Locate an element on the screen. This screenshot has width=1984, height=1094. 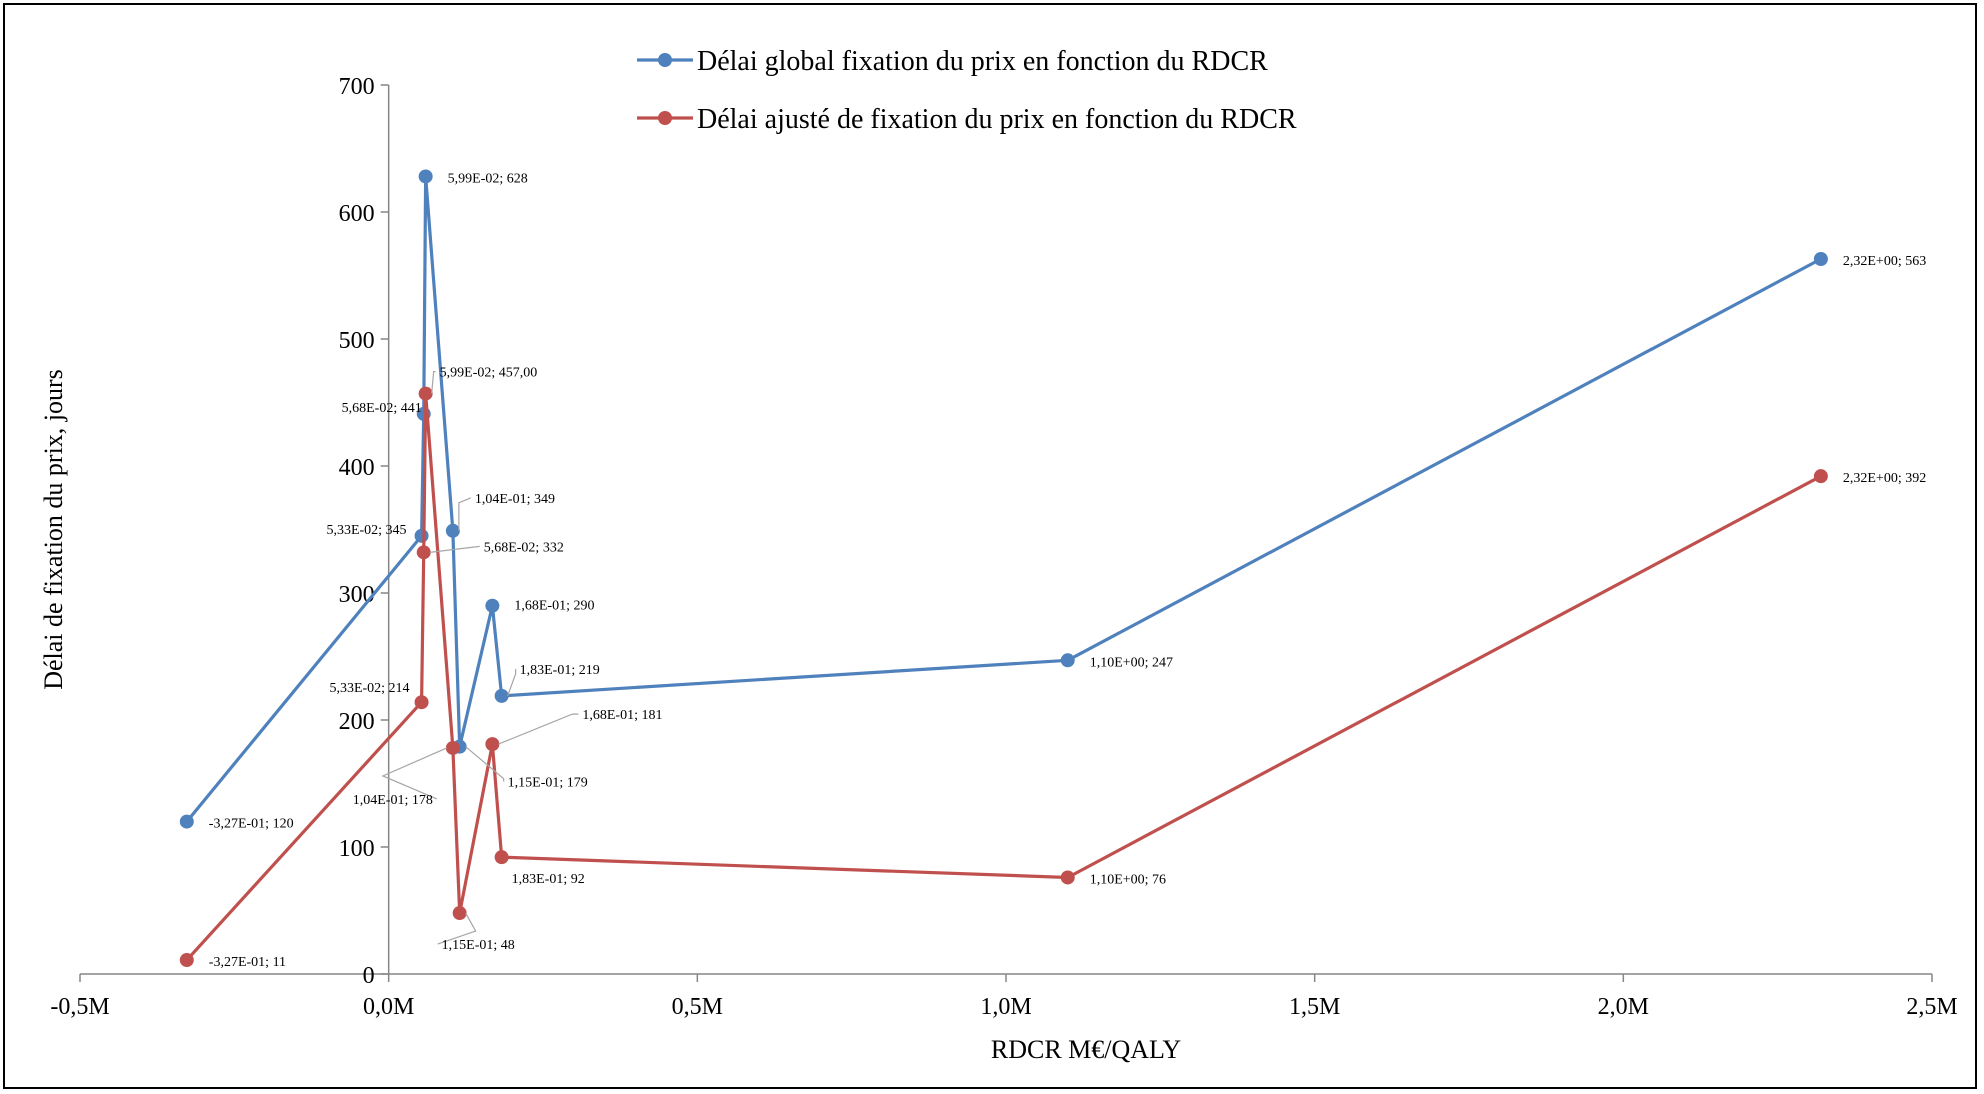
data-label: 1,10E+00; 76 is located at coordinates (1128, 879).